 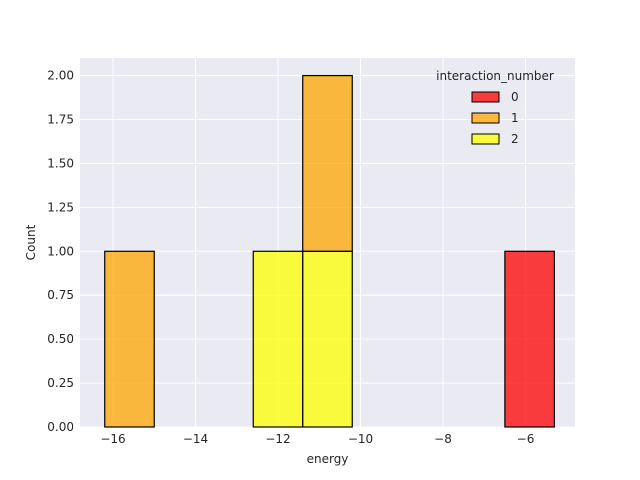 What do you see at coordinates (60, 251) in the screenshot?
I see `y-tick-label: 1.00` at bounding box center [60, 251].